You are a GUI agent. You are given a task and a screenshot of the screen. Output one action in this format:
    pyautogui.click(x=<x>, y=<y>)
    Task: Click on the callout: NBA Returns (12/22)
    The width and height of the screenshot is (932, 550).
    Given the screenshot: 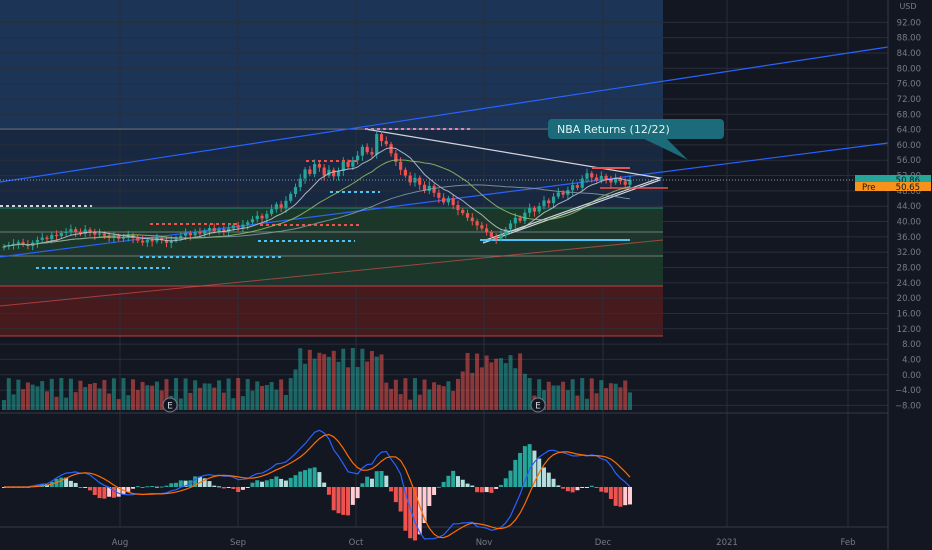 What is the action you would take?
    pyautogui.click(x=636, y=139)
    